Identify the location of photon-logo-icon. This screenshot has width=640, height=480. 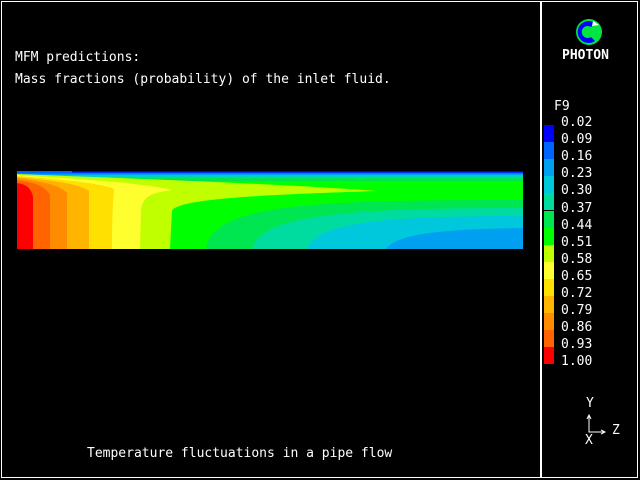
(589, 32).